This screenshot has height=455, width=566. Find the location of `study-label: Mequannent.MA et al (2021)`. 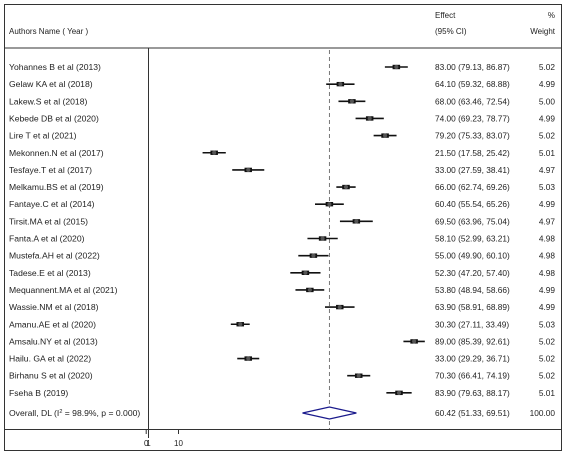

study-label: Mequannent.MA et al (2021) is located at coordinates (63, 290).